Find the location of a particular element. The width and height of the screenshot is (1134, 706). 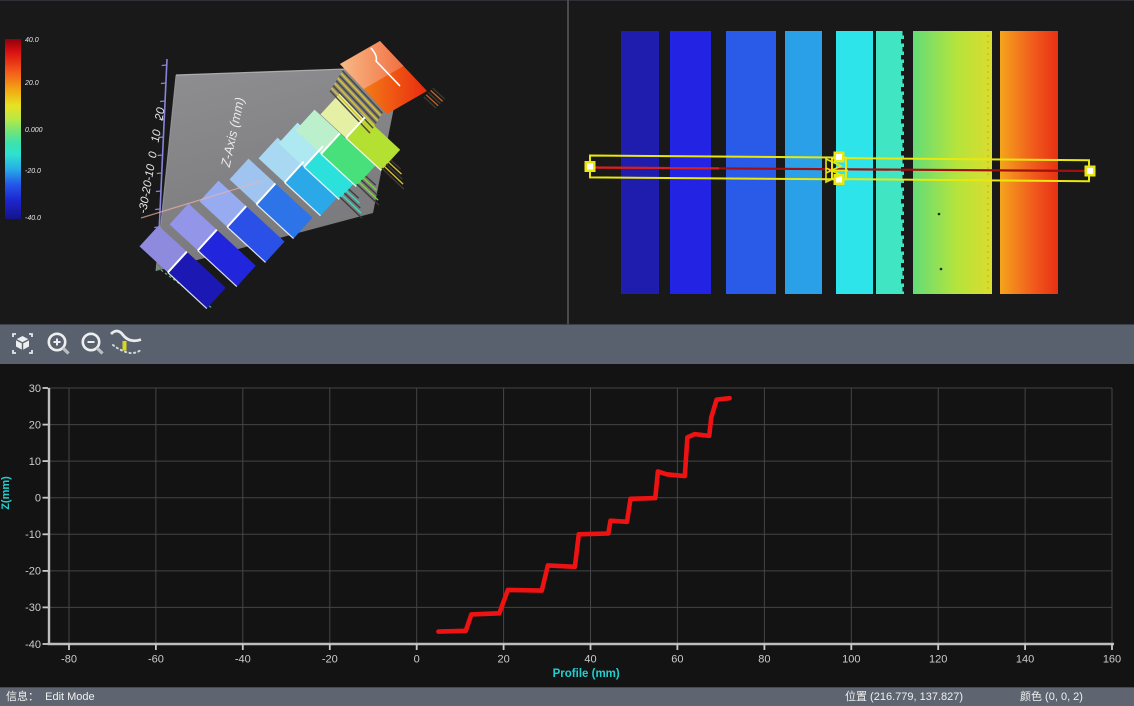

svg-text: -80 is located at coordinates (69, 660).